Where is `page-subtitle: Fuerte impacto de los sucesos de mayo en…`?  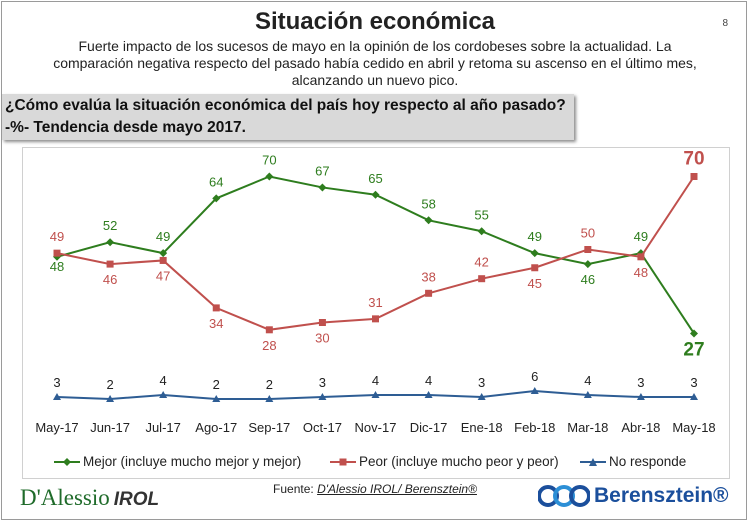 page-subtitle: Fuerte impacto de los sucesos de mayo en… is located at coordinates (375, 63).